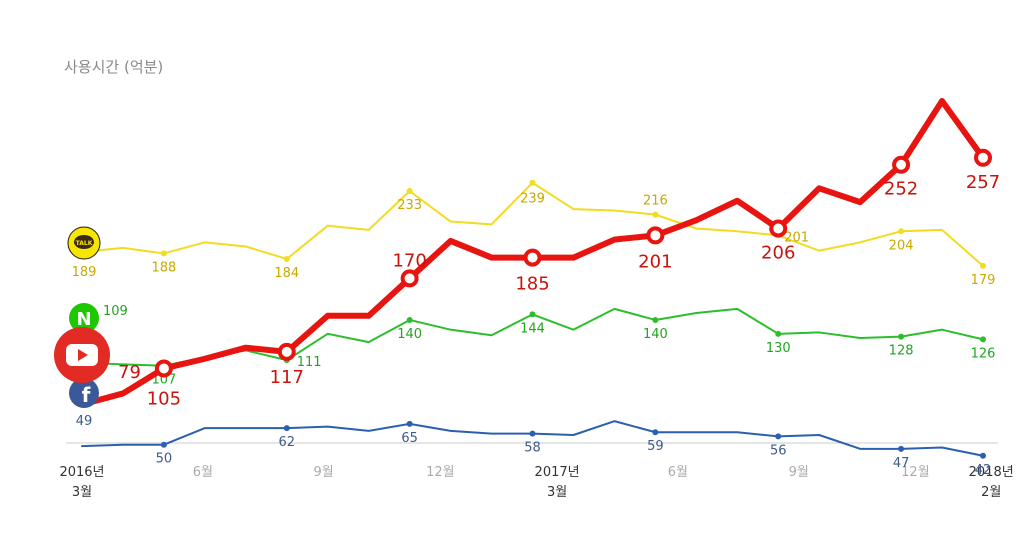 The height and width of the screenshot is (538, 1024). What do you see at coordinates (655, 446) in the screenshot?
I see `data-label: 59` at bounding box center [655, 446].